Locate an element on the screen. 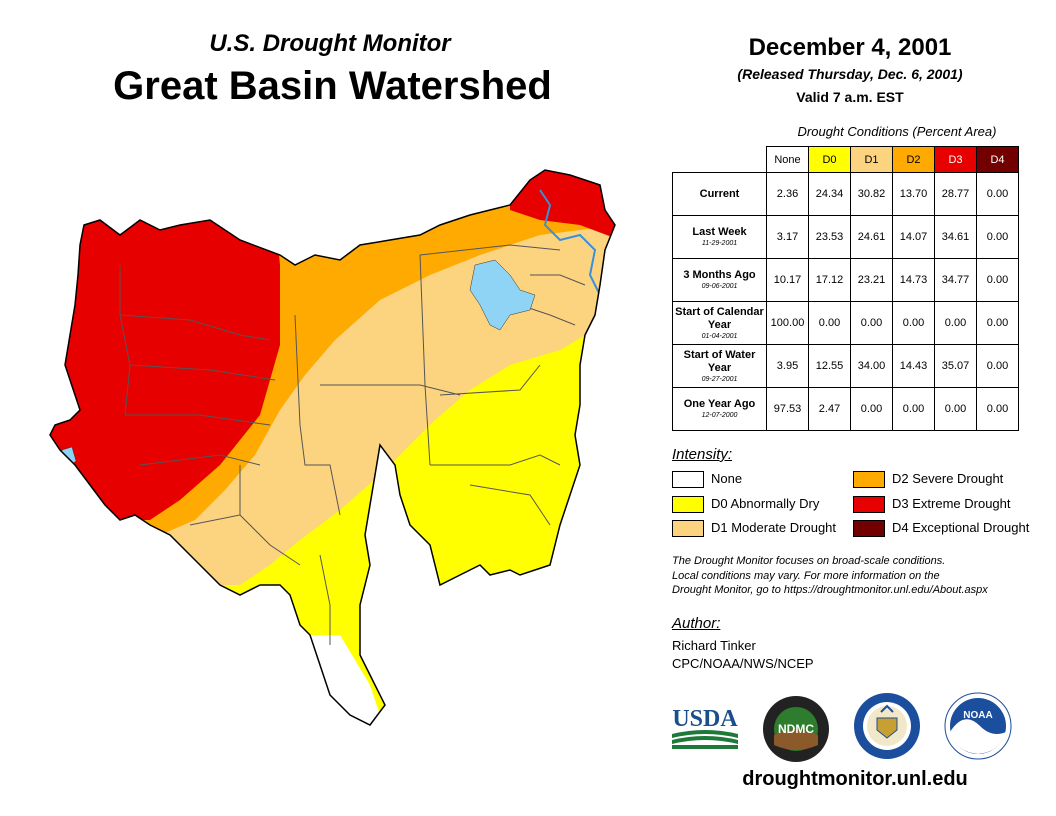 The height and width of the screenshot is (816, 1056). legend-swatch-d2 is located at coordinates (869, 480).